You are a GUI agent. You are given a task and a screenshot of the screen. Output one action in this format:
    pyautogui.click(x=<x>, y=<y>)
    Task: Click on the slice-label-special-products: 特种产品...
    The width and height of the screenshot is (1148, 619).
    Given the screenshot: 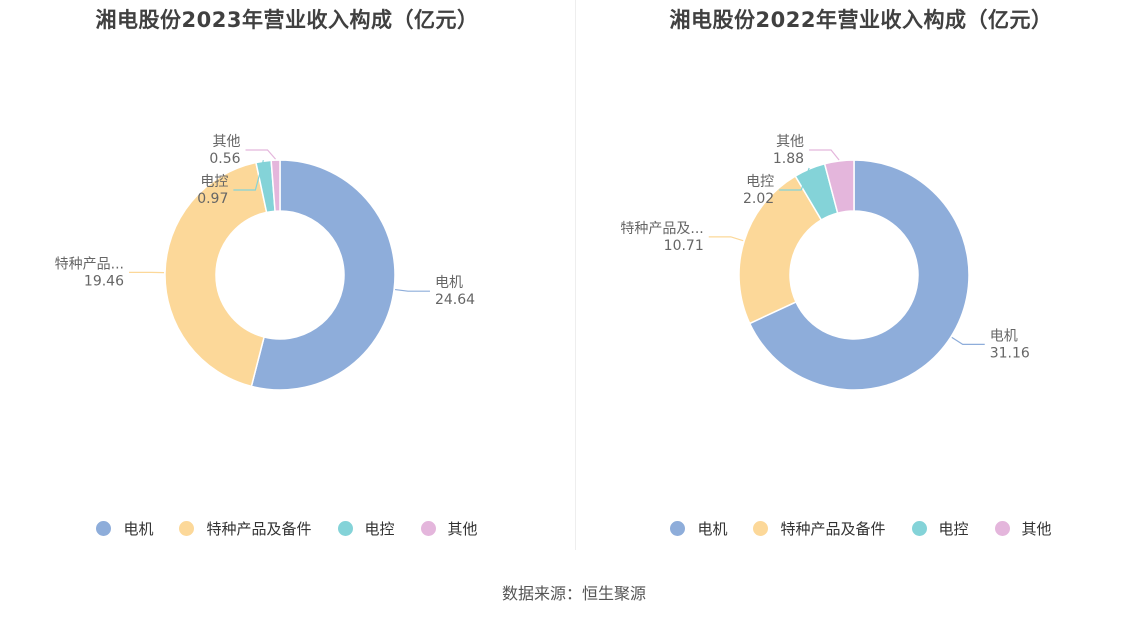 What is the action you would take?
    pyautogui.click(x=89, y=264)
    